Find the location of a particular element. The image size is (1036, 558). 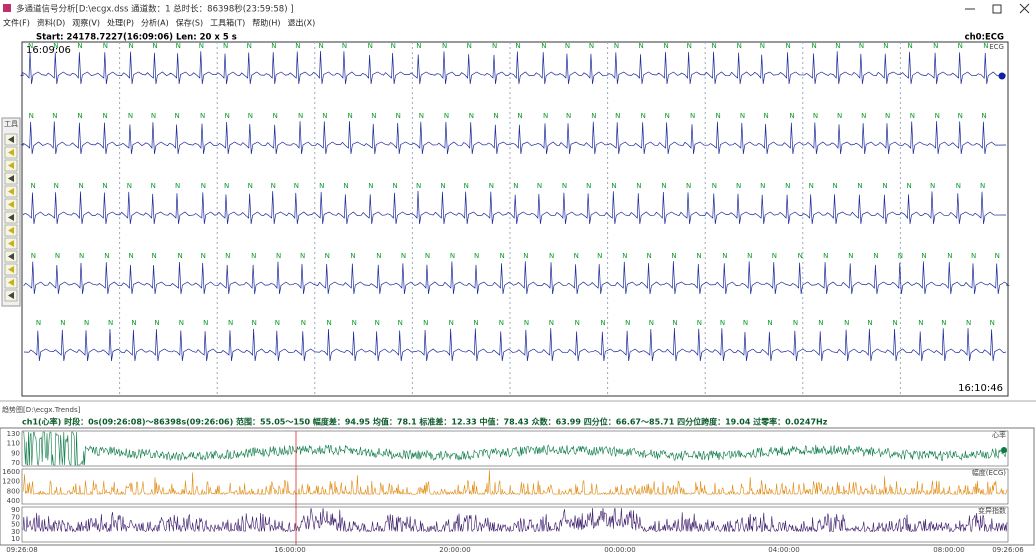

y-tick-label: 1200 is located at coordinates (11, 482).